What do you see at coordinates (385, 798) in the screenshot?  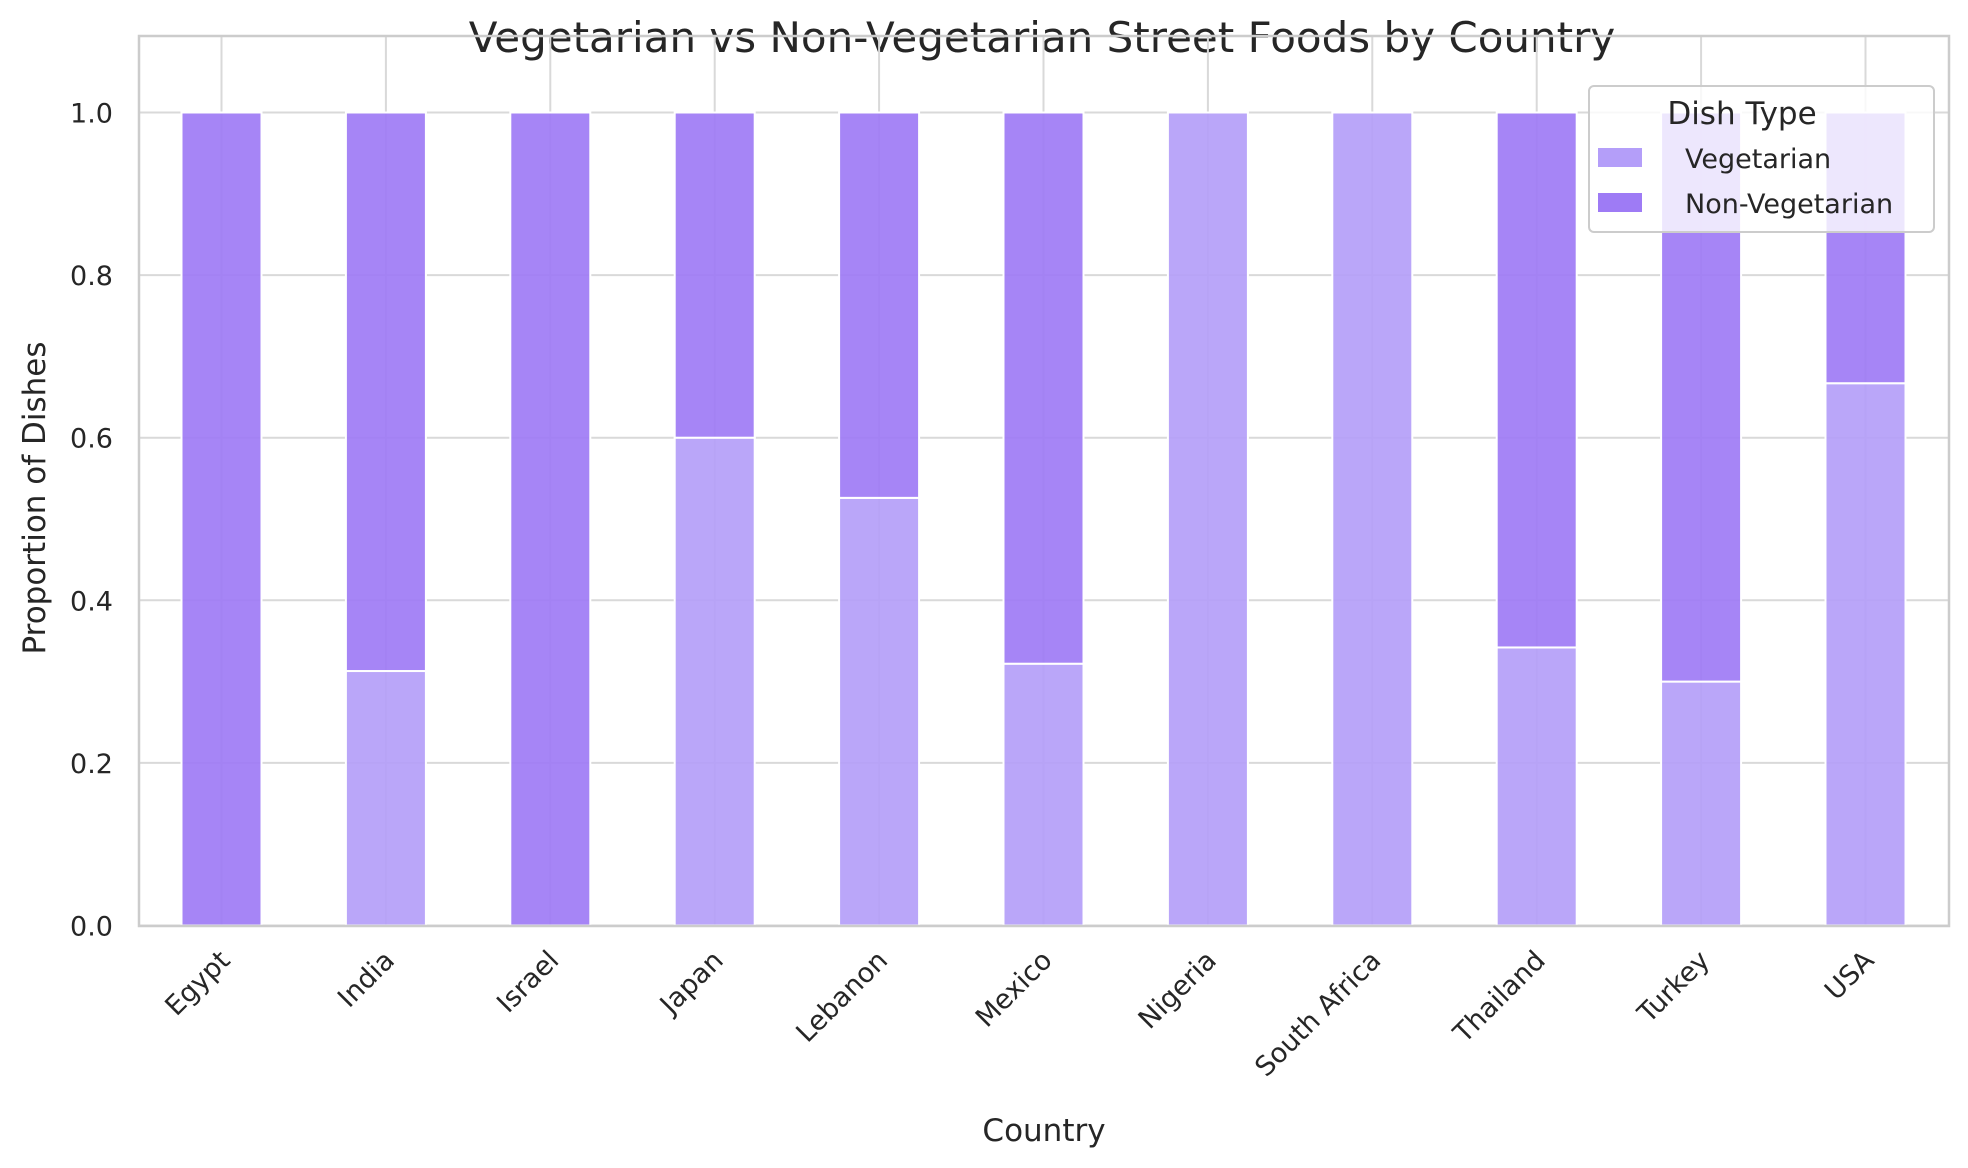 I see `bar-vegetarian-india` at bounding box center [385, 798].